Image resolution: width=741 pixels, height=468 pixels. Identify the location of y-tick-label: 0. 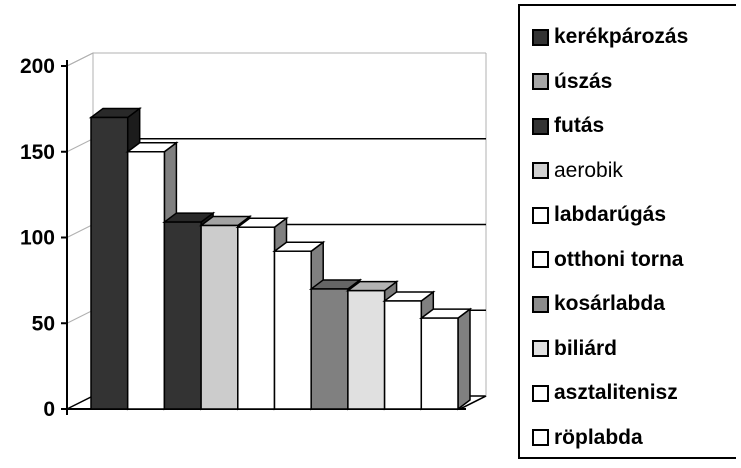
(49, 409).